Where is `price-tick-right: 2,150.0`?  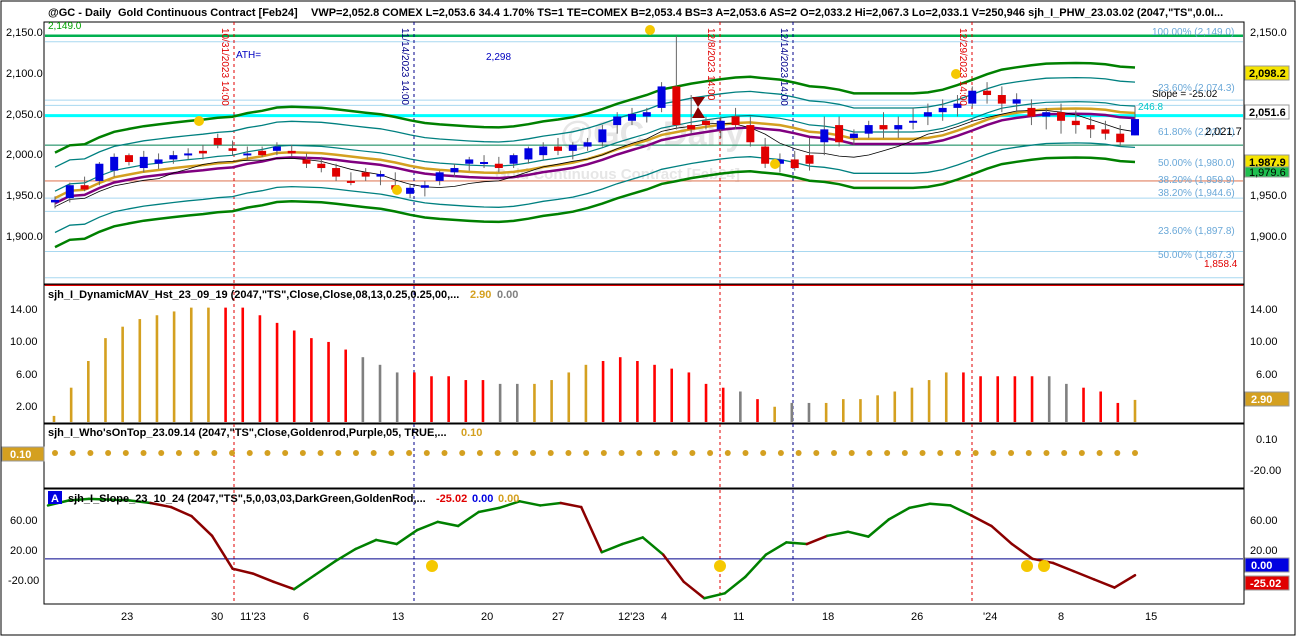 price-tick-right: 2,150.0 is located at coordinates (1268, 33).